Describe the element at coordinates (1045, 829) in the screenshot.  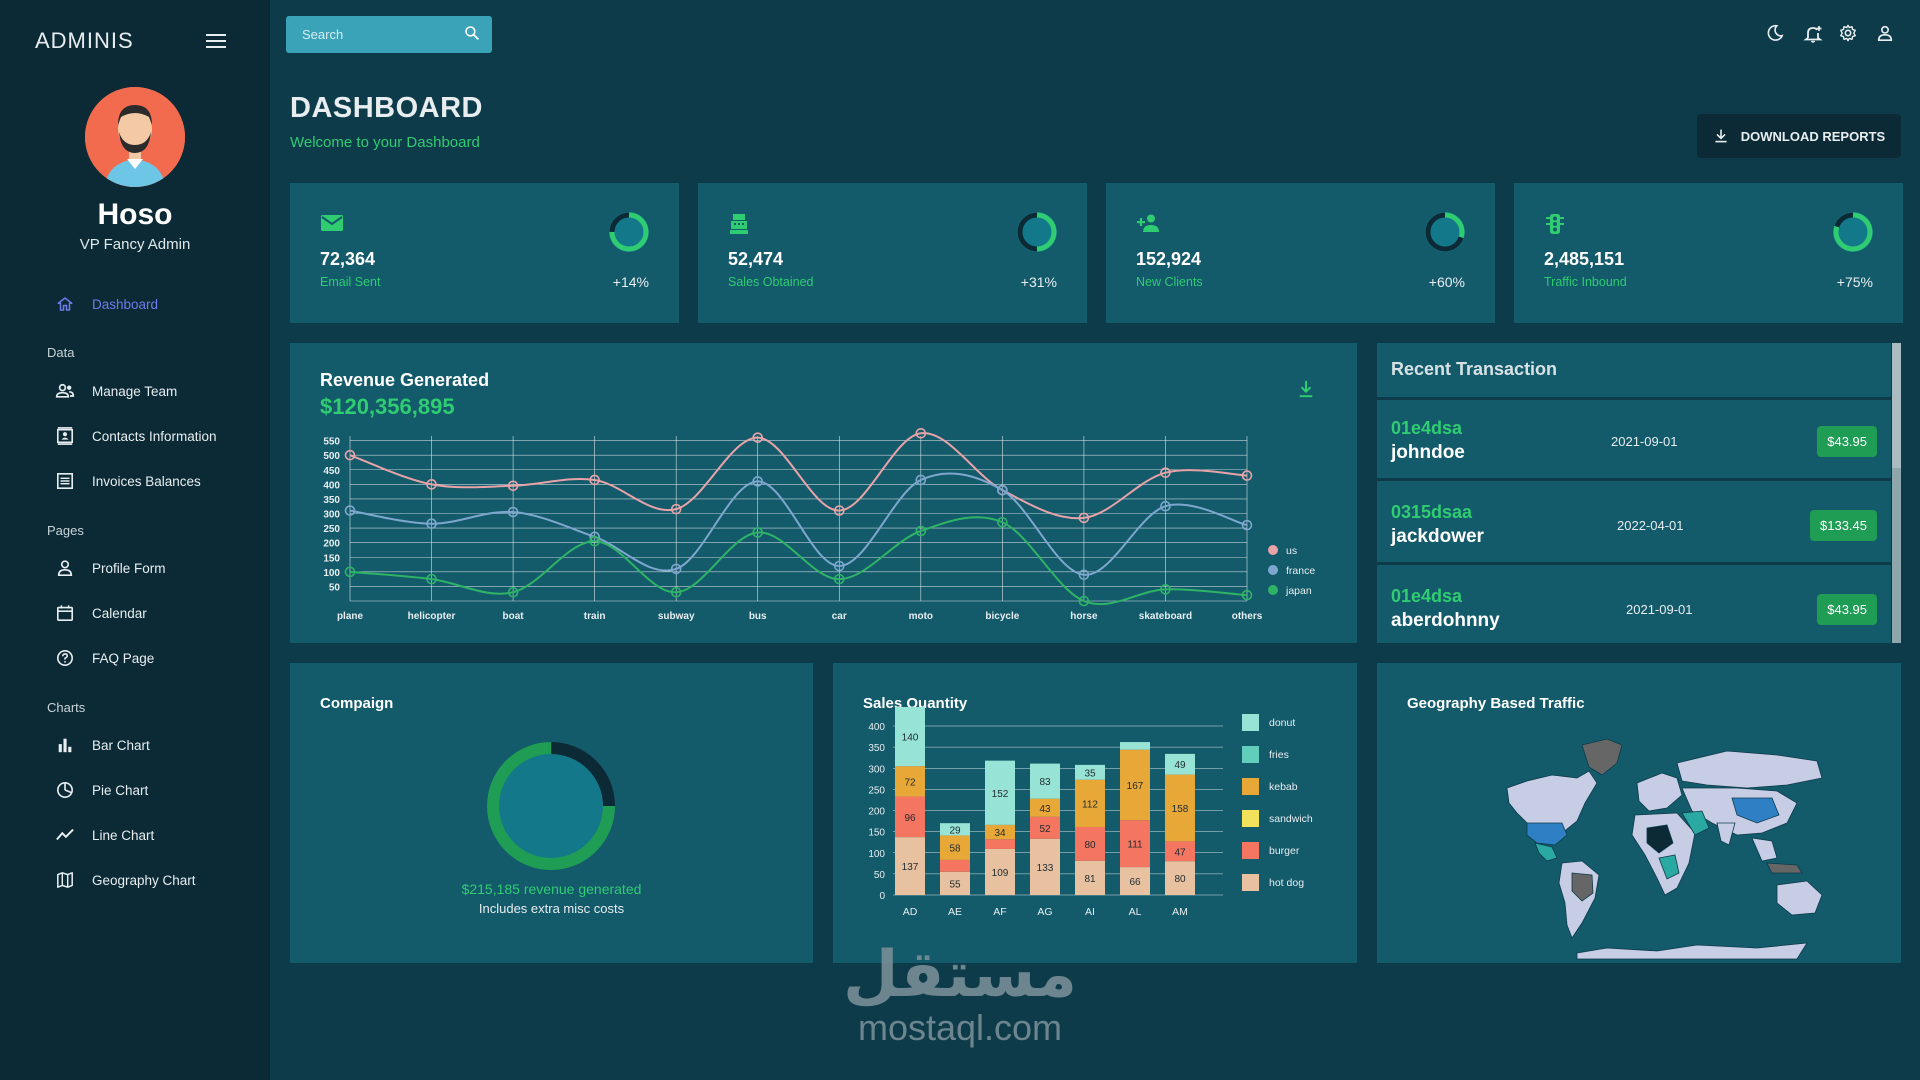
I see `bar-value-label: 52` at that location.